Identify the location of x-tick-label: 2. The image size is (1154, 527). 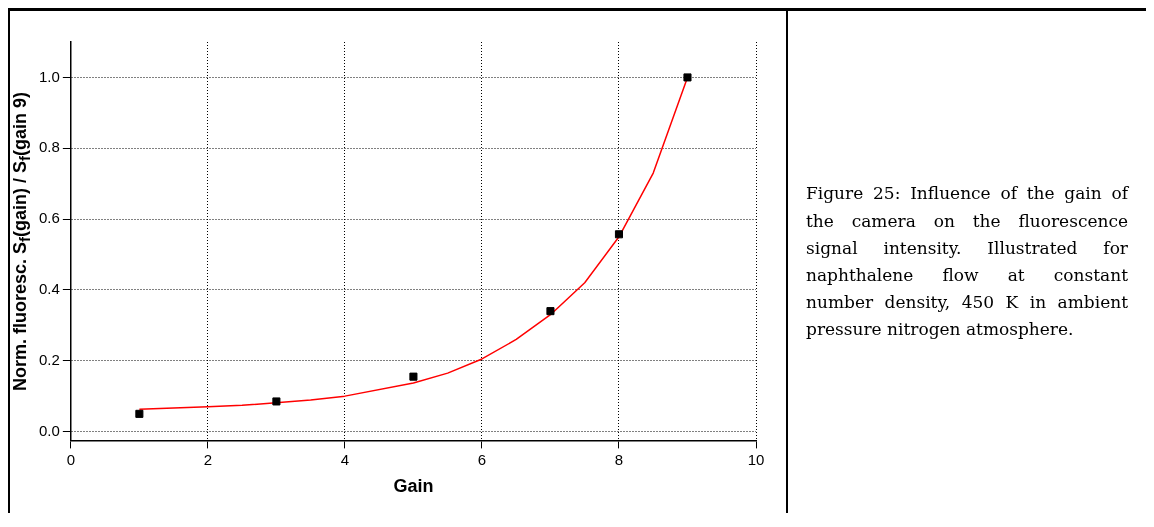
(208, 459).